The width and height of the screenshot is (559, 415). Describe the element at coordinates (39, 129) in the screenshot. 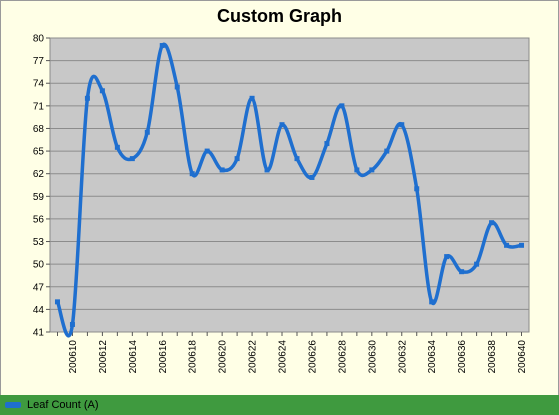

I see `y-tick-label: 68` at that location.